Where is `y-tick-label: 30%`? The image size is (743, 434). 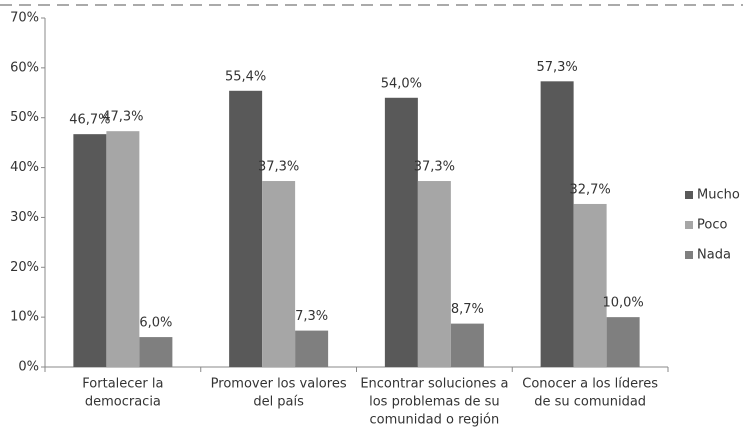 y-tick-label: 30% is located at coordinates (24, 217).